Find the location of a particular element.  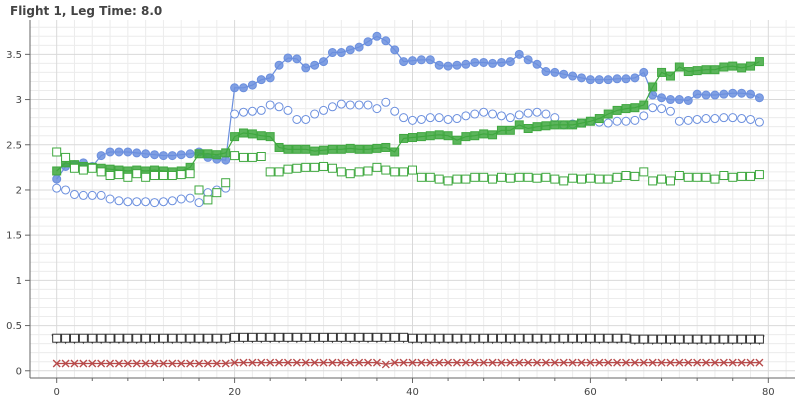

series-black-open-square is located at coordinates (408, 338).